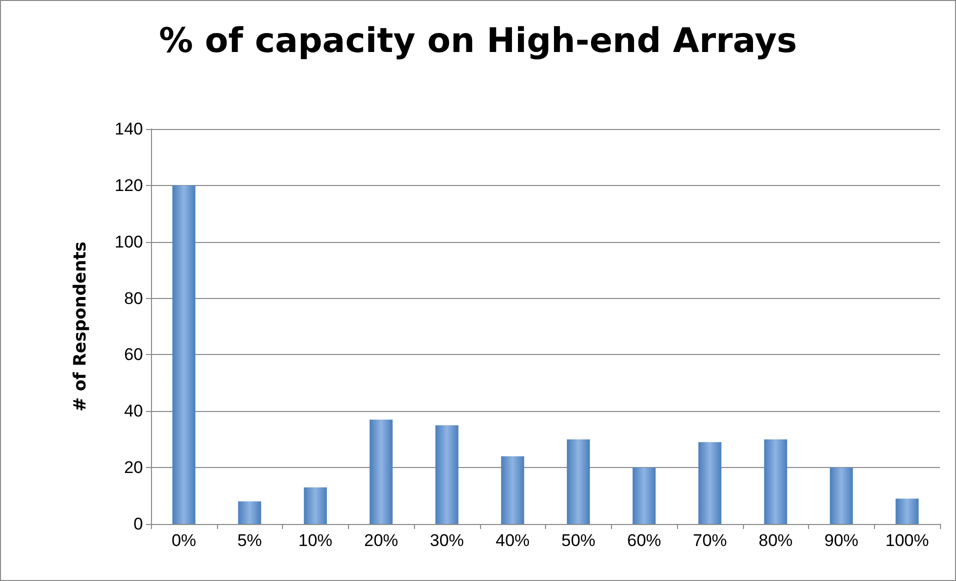 This screenshot has height=581, width=956. I want to click on y-tick-label: 100, so click(128, 242).